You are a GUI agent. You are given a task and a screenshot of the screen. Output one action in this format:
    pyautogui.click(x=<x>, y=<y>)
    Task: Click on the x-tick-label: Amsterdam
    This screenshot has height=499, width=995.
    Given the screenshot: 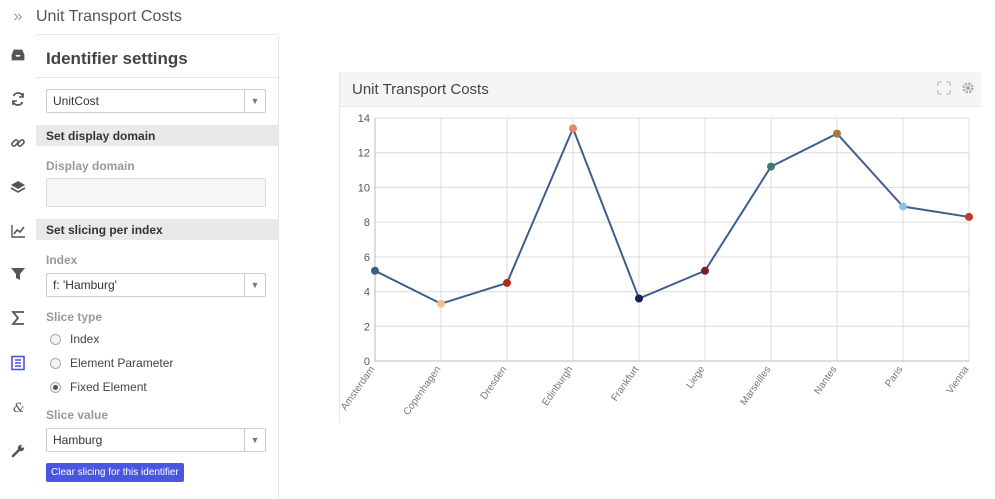 What is the action you would take?
    pyautogui.click(x=358, y=388)
    